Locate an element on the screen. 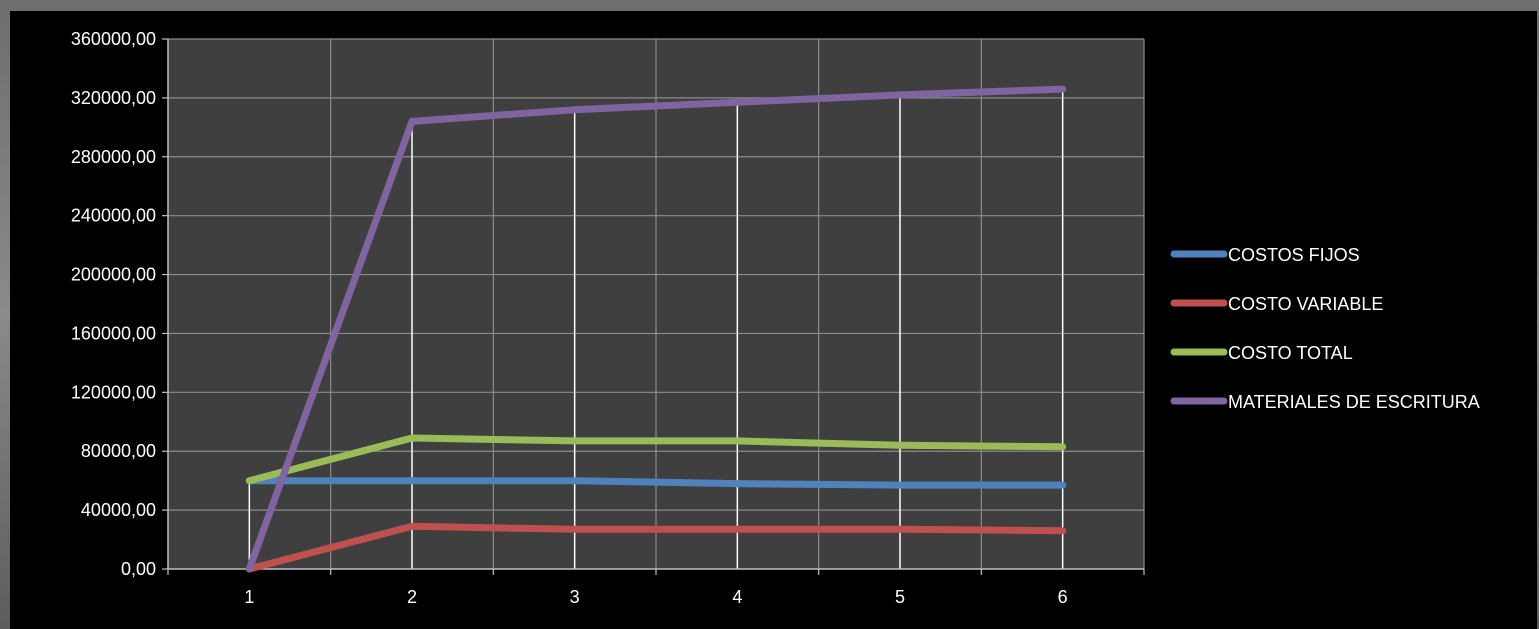 This screenshot has width=1539, height=629. legend-label: COSTOS FIJOS is located at coordinates (1294, 255).